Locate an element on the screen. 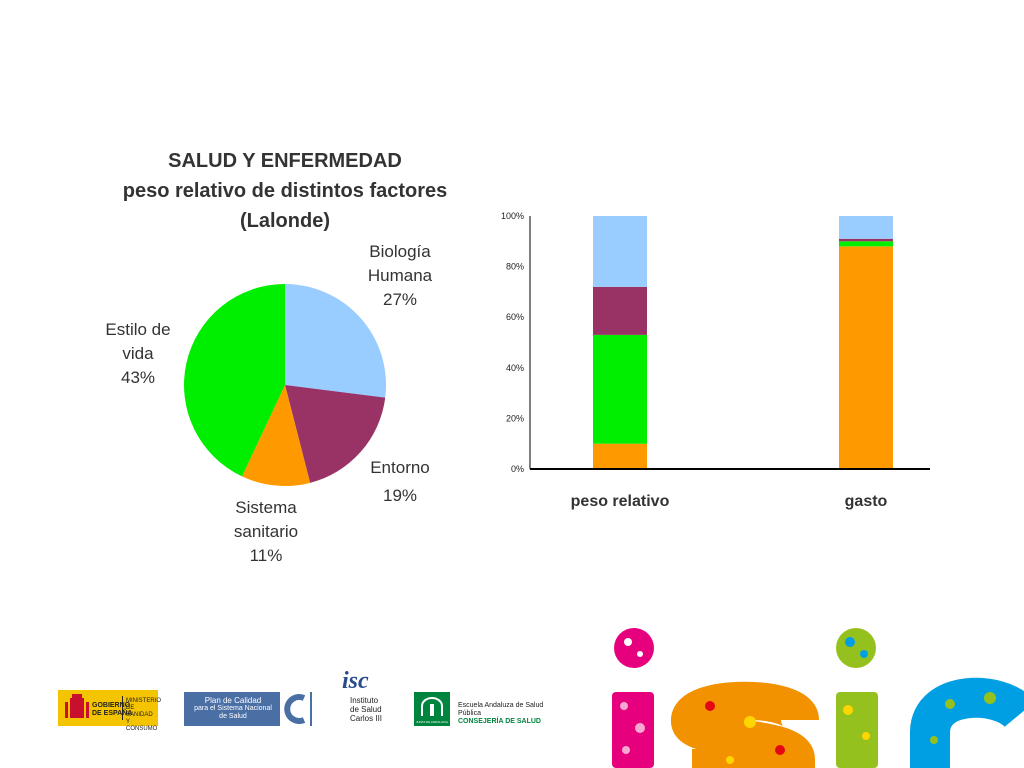 The width and height of the screenshot is (1024, 768). gobierno-divider is located at coordinates (122, 708).